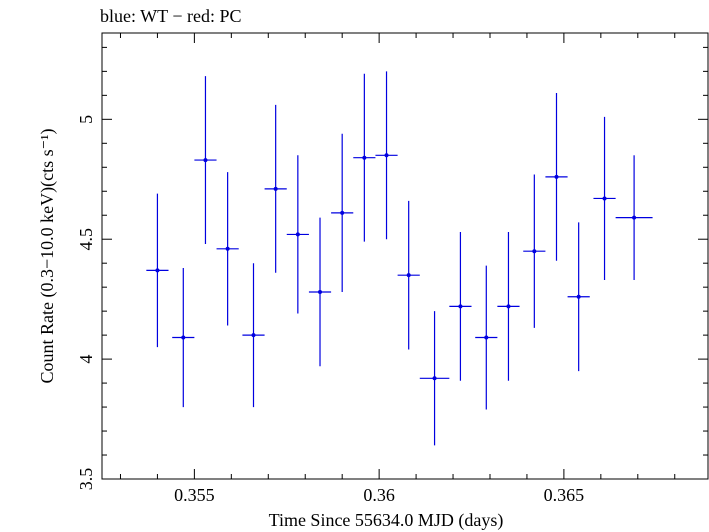  Describe the element at coordinates (86, 479) in the screenshot. I see `y-tick-label: 3.5` at that location.